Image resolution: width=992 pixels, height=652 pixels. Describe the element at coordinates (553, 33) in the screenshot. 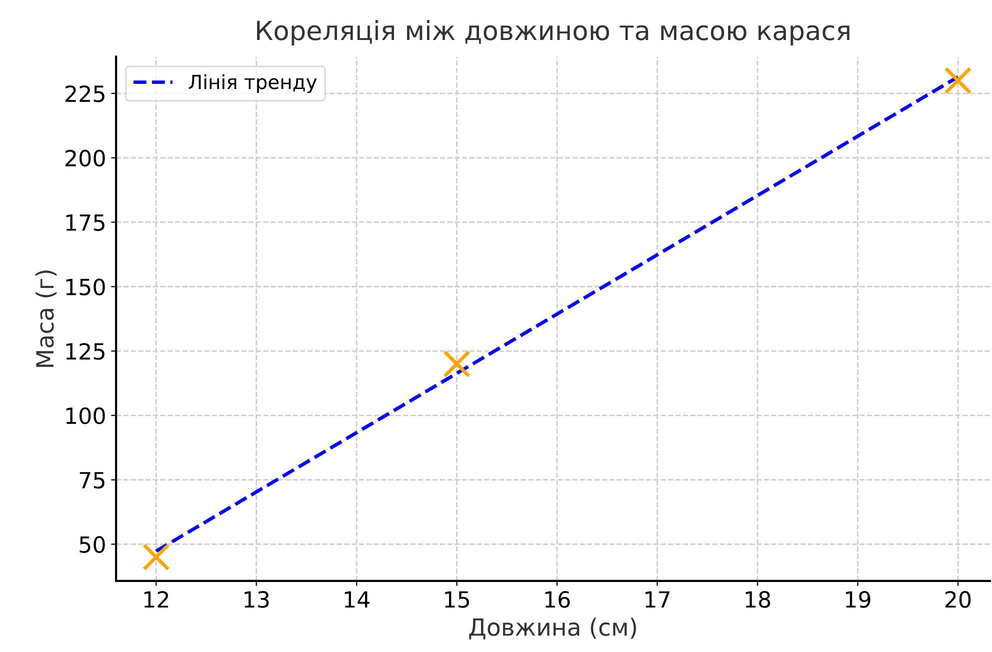

I see `chart-title: Кореляція між довжиною та масою карася` at that location.